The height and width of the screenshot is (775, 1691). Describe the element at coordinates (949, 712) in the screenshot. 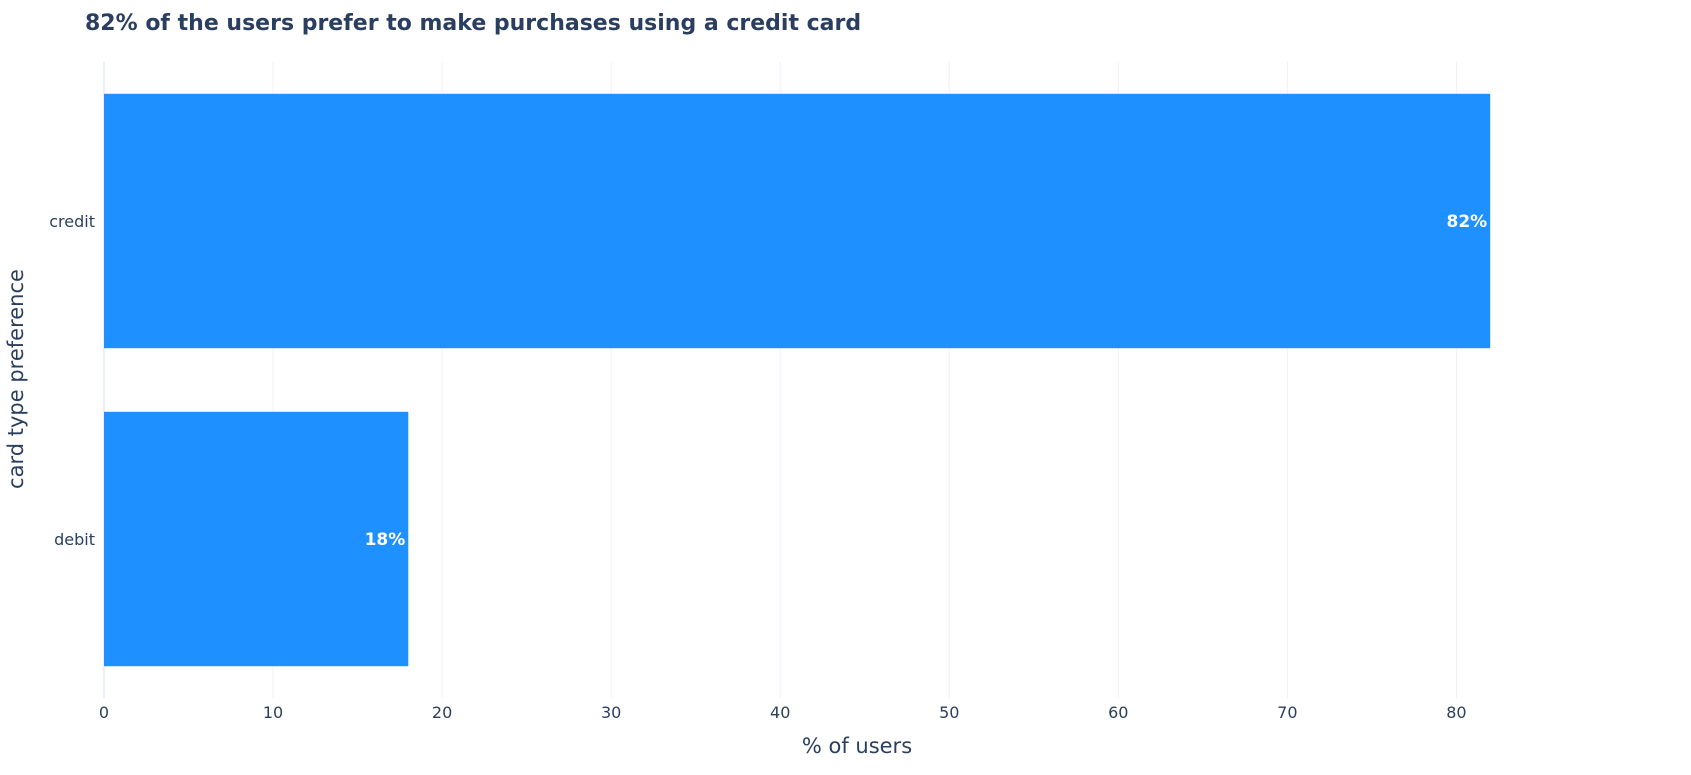

I see `x-tick-label: 50` at that location.